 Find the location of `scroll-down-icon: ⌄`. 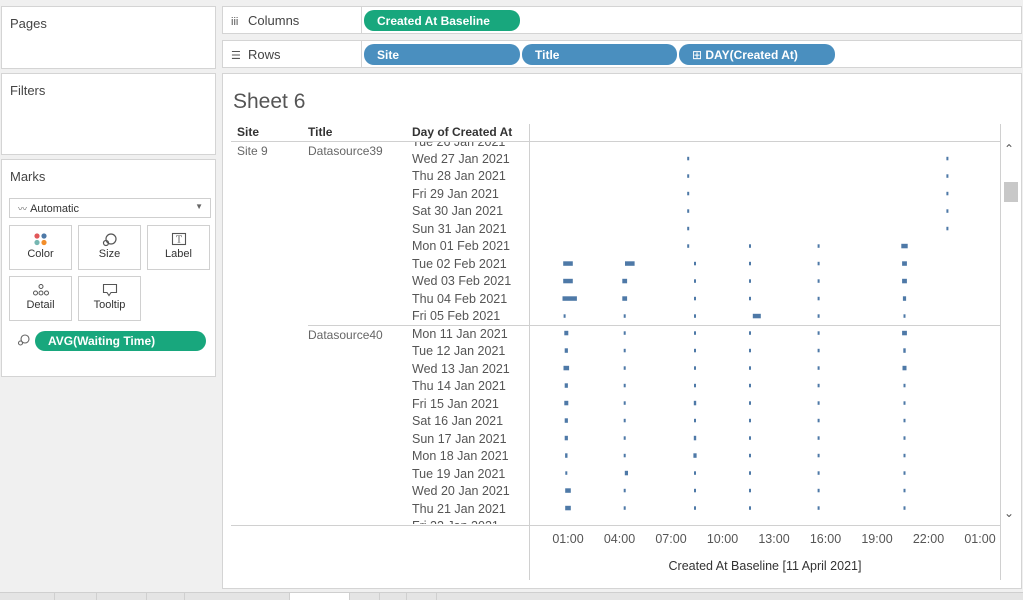

scroll-down-icon: ⌄ is located at coordinates (1009, 513).